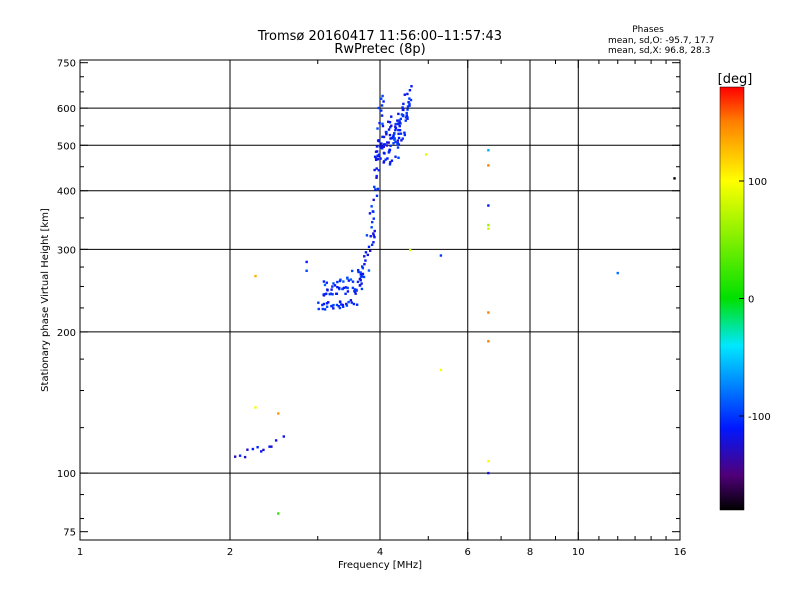 This screenshot has height=600, width=800. Describe the element at coordinates (380, 552) in the screenshot. I see `x-tick-label: 4` at that location.